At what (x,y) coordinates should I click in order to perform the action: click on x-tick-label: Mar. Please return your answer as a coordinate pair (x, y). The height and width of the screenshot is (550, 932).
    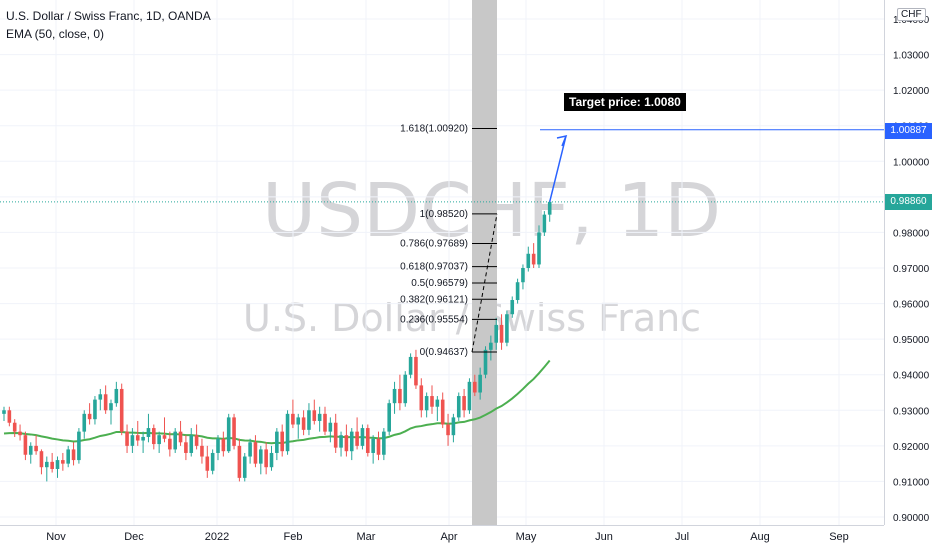
    Looking at the image, I should click on (366, 537).